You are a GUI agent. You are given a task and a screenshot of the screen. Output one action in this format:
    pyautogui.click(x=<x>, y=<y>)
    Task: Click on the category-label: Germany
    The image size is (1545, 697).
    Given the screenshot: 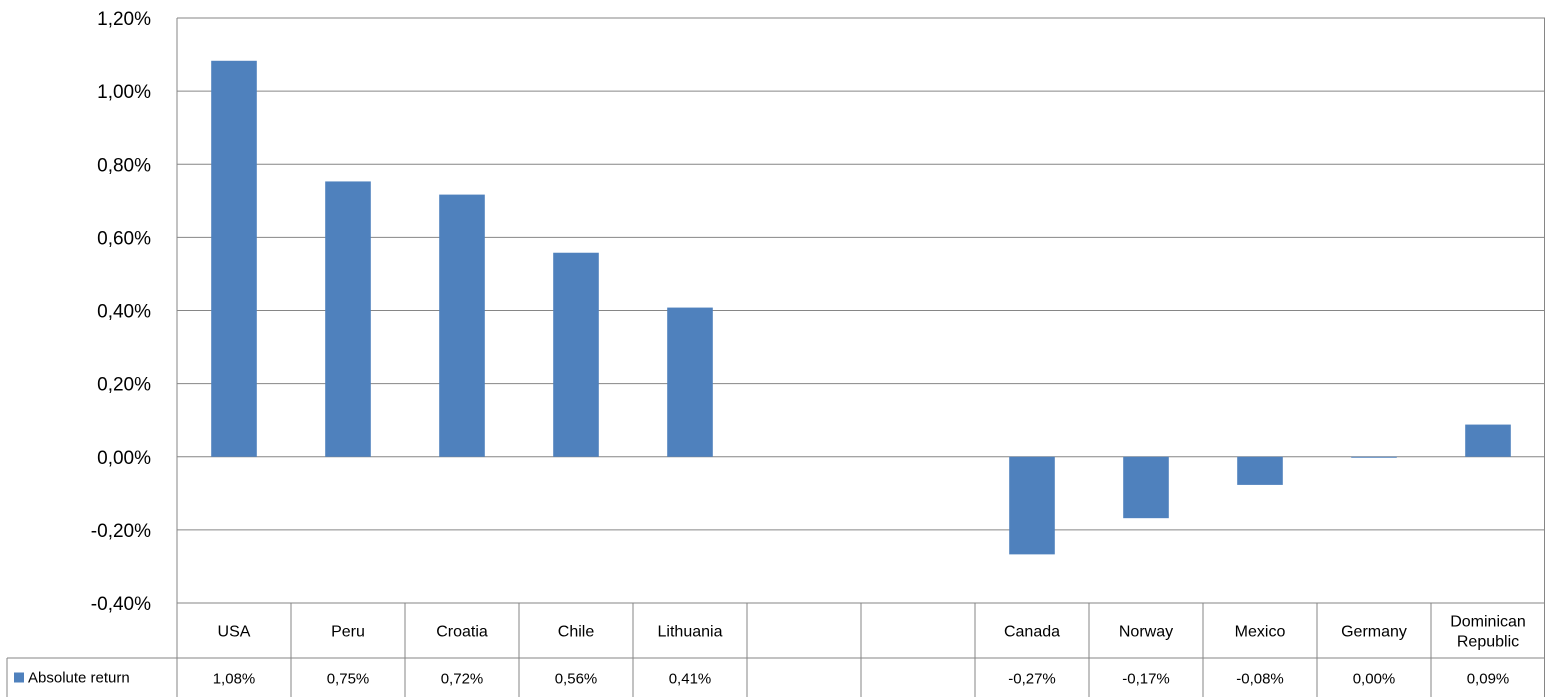 What is the action you would take?
    pyautogui.click(x=1374, y=632)
    